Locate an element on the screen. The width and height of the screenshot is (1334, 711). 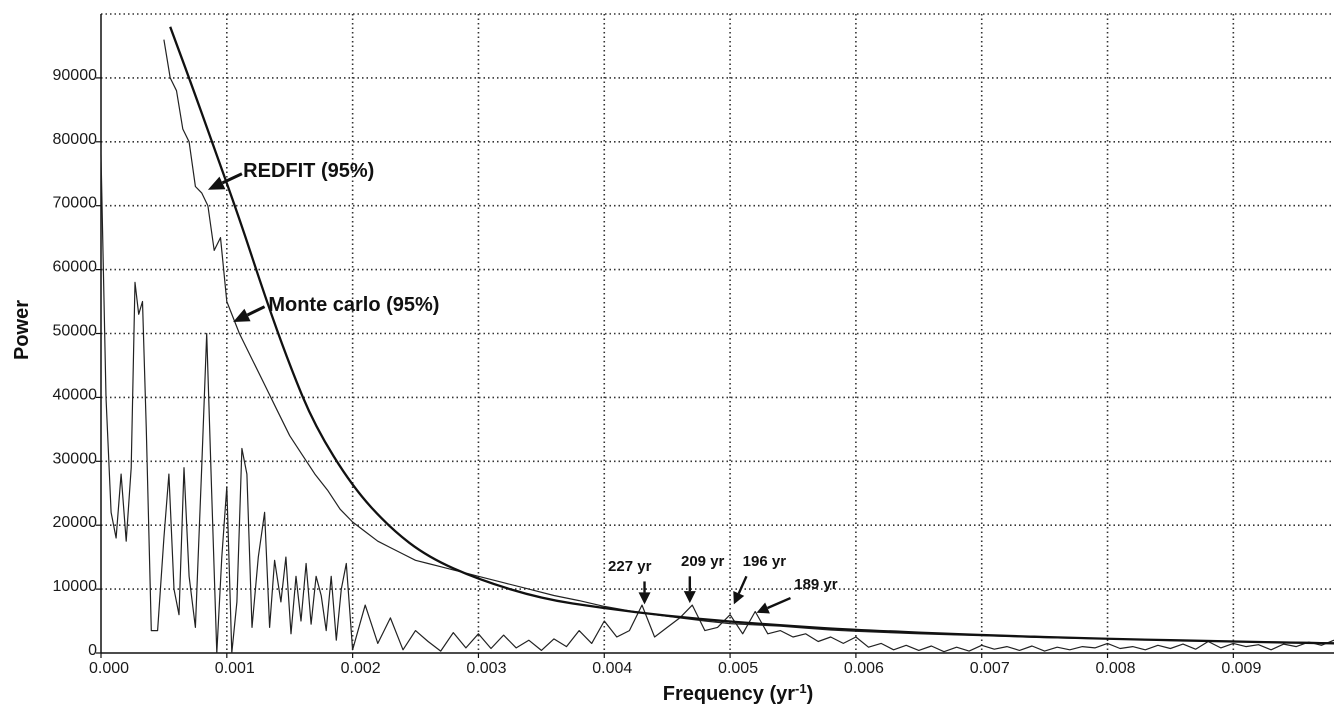
annotation-arrowhead-redfit is located at coordinates (216, 183).